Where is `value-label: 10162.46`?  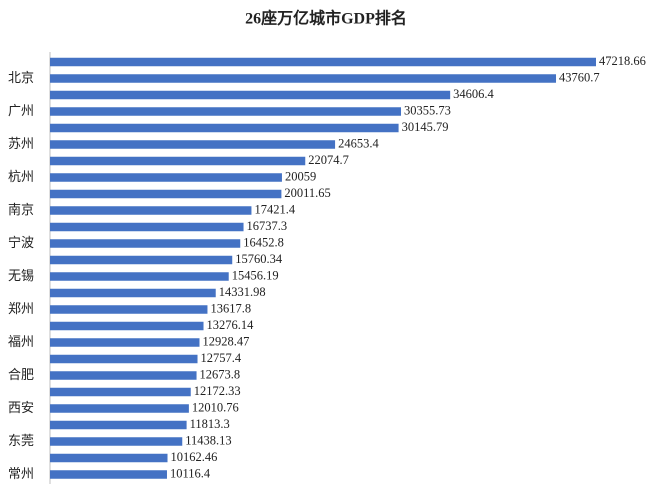 value-label: 10162.46 is located at coordinates (194, 457).